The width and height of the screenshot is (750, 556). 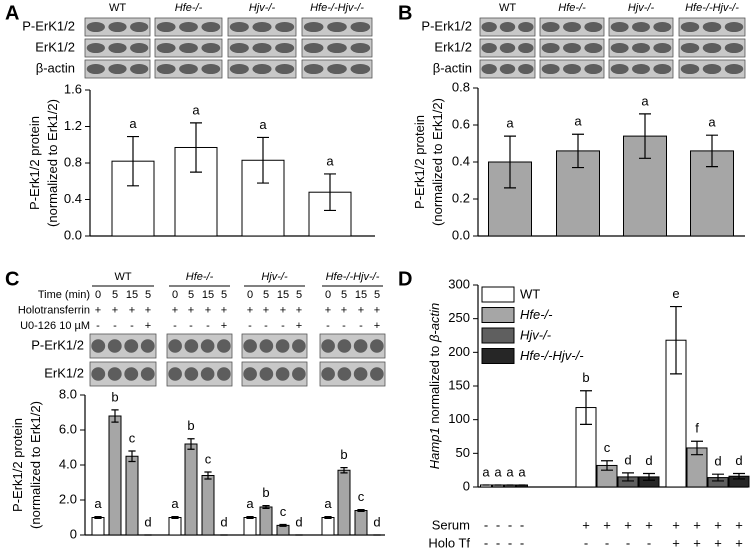 What do you see at coordinates (437, 162) in the screenshot?
I see `y-label-part: (normalized to Erk1/2)` at bounding box center [437, 162].